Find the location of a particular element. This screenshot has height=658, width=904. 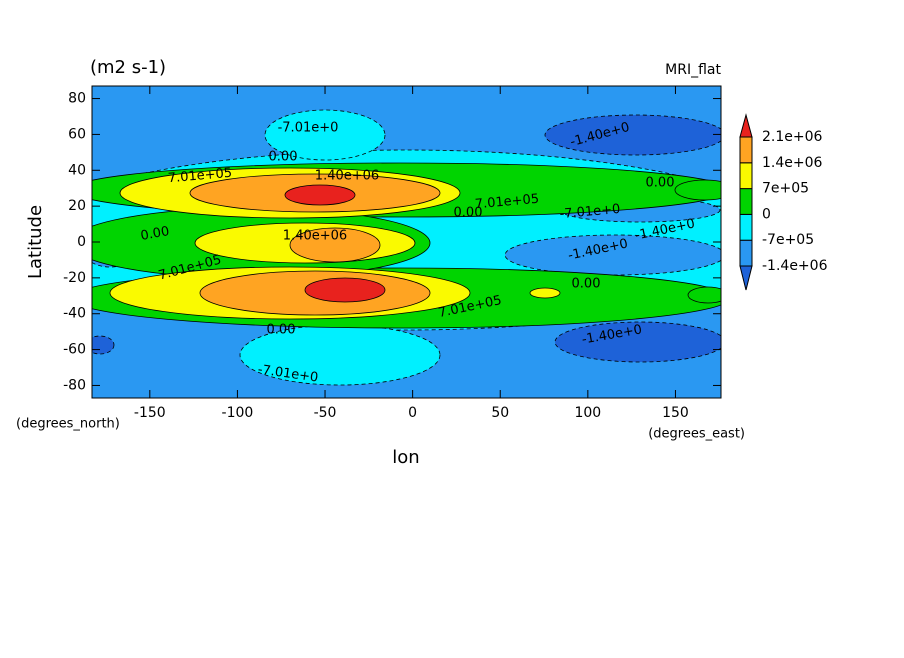

y-axis-label: Latitude is located at coordinates (35, 242).